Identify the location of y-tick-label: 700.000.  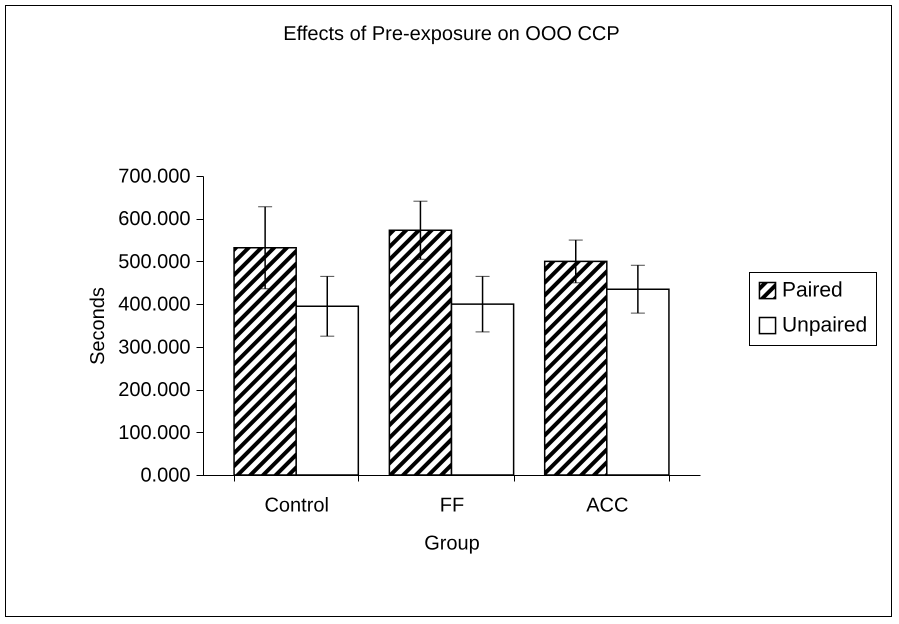
(154, 177).